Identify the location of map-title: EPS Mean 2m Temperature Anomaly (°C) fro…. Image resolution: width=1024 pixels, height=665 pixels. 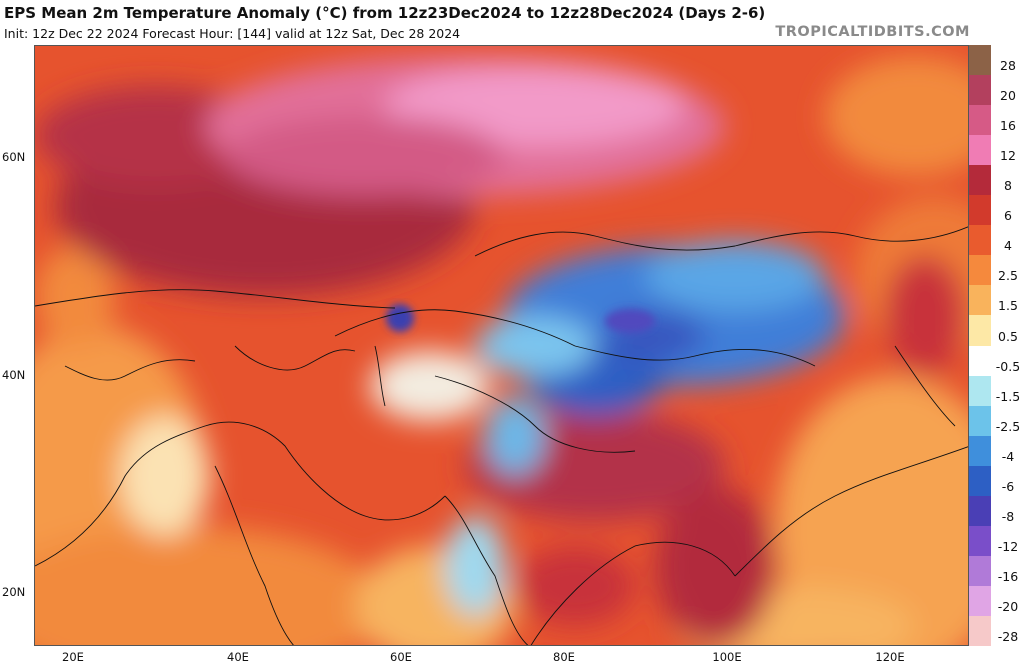
(385, 13).